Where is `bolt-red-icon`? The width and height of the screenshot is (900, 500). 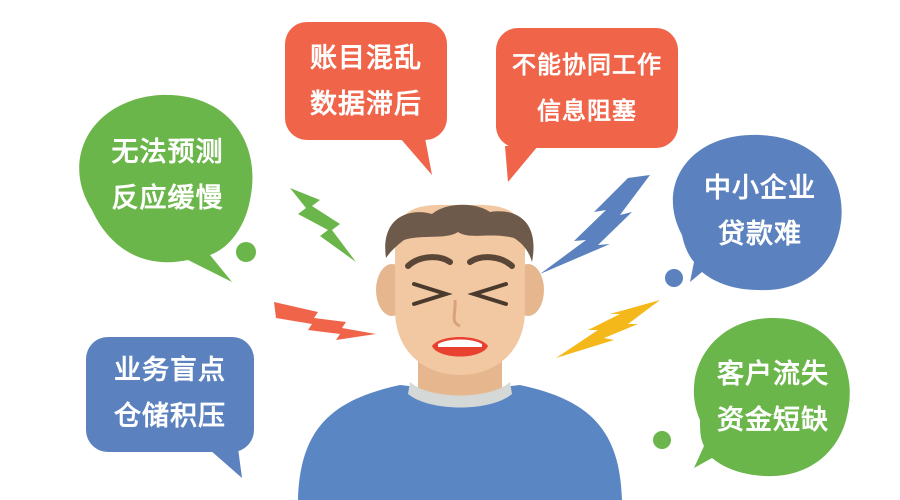
bolt-red-icon is located at coordinates (325, 321).